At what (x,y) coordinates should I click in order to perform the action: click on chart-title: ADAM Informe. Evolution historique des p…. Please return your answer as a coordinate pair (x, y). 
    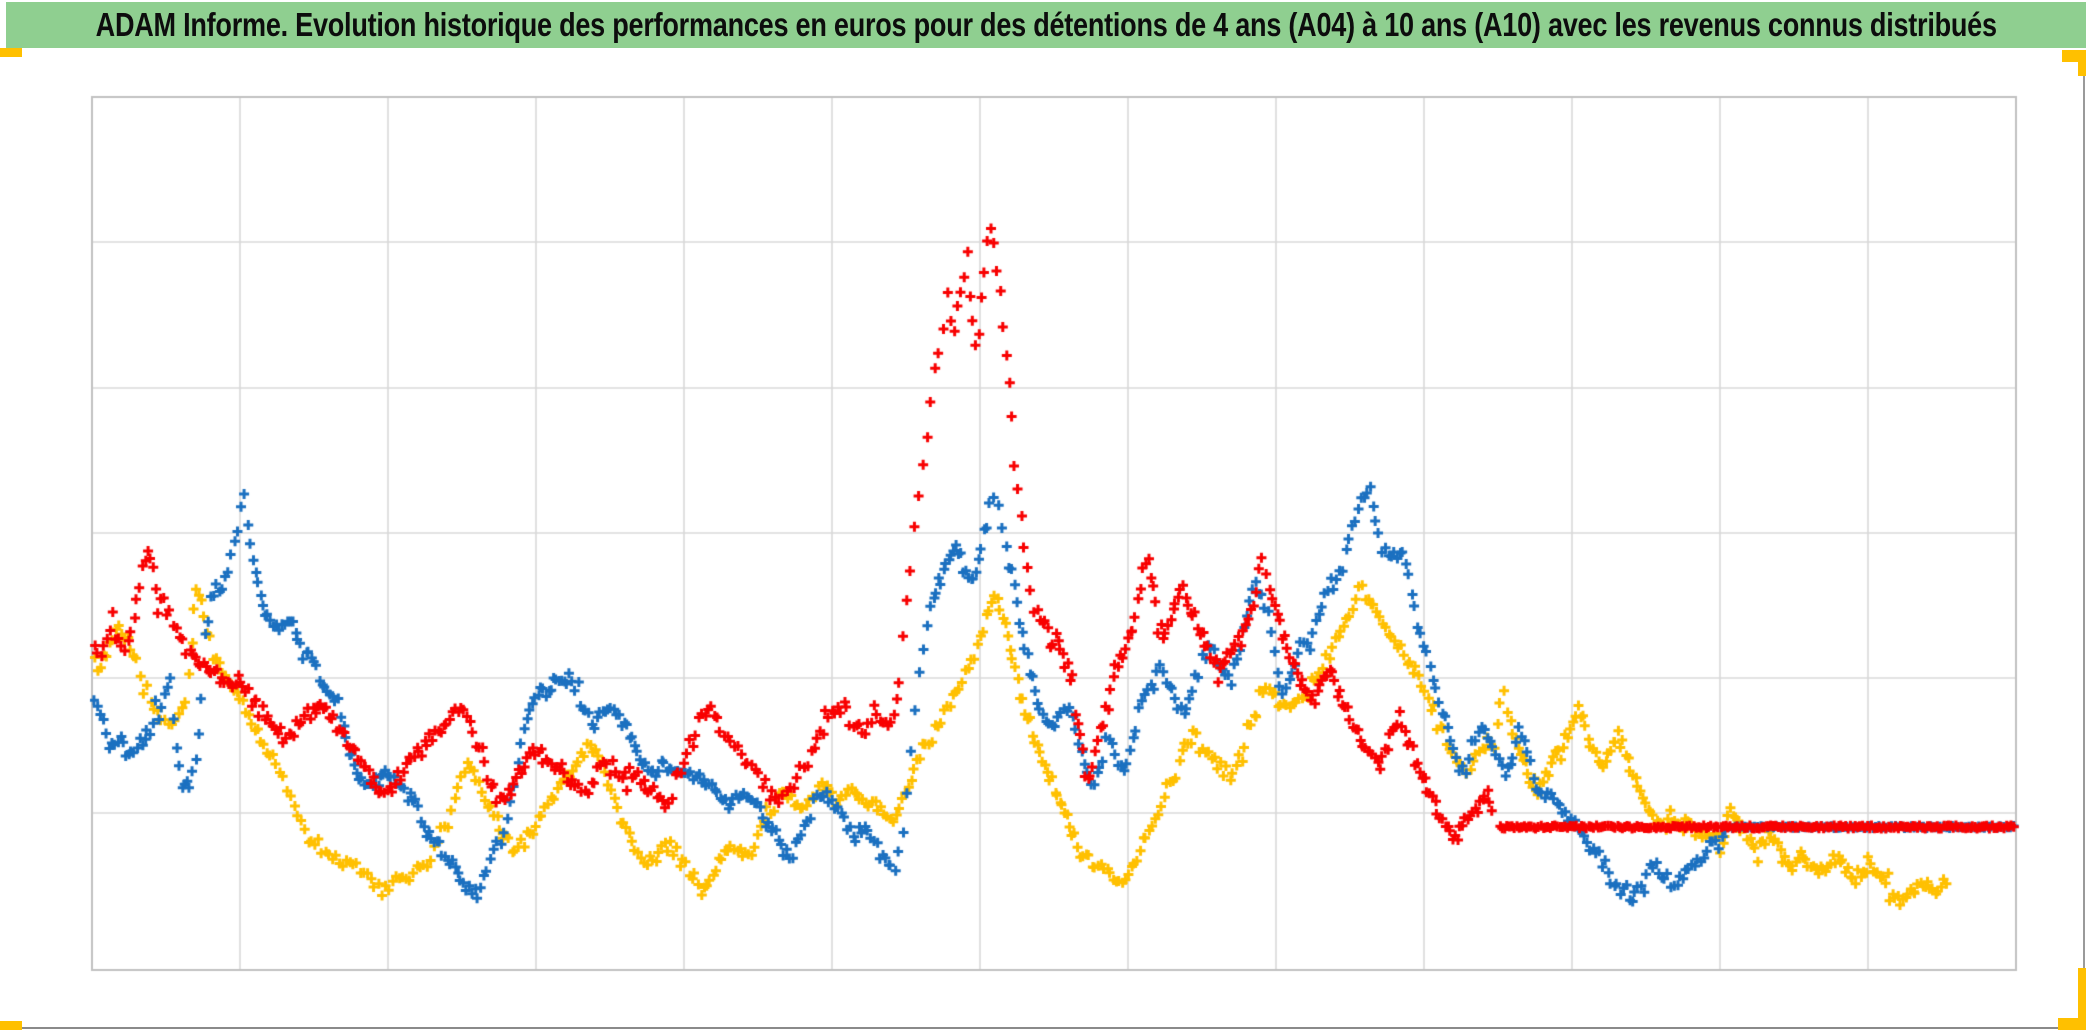
    Looking at the image, I should click on (1046, 24).